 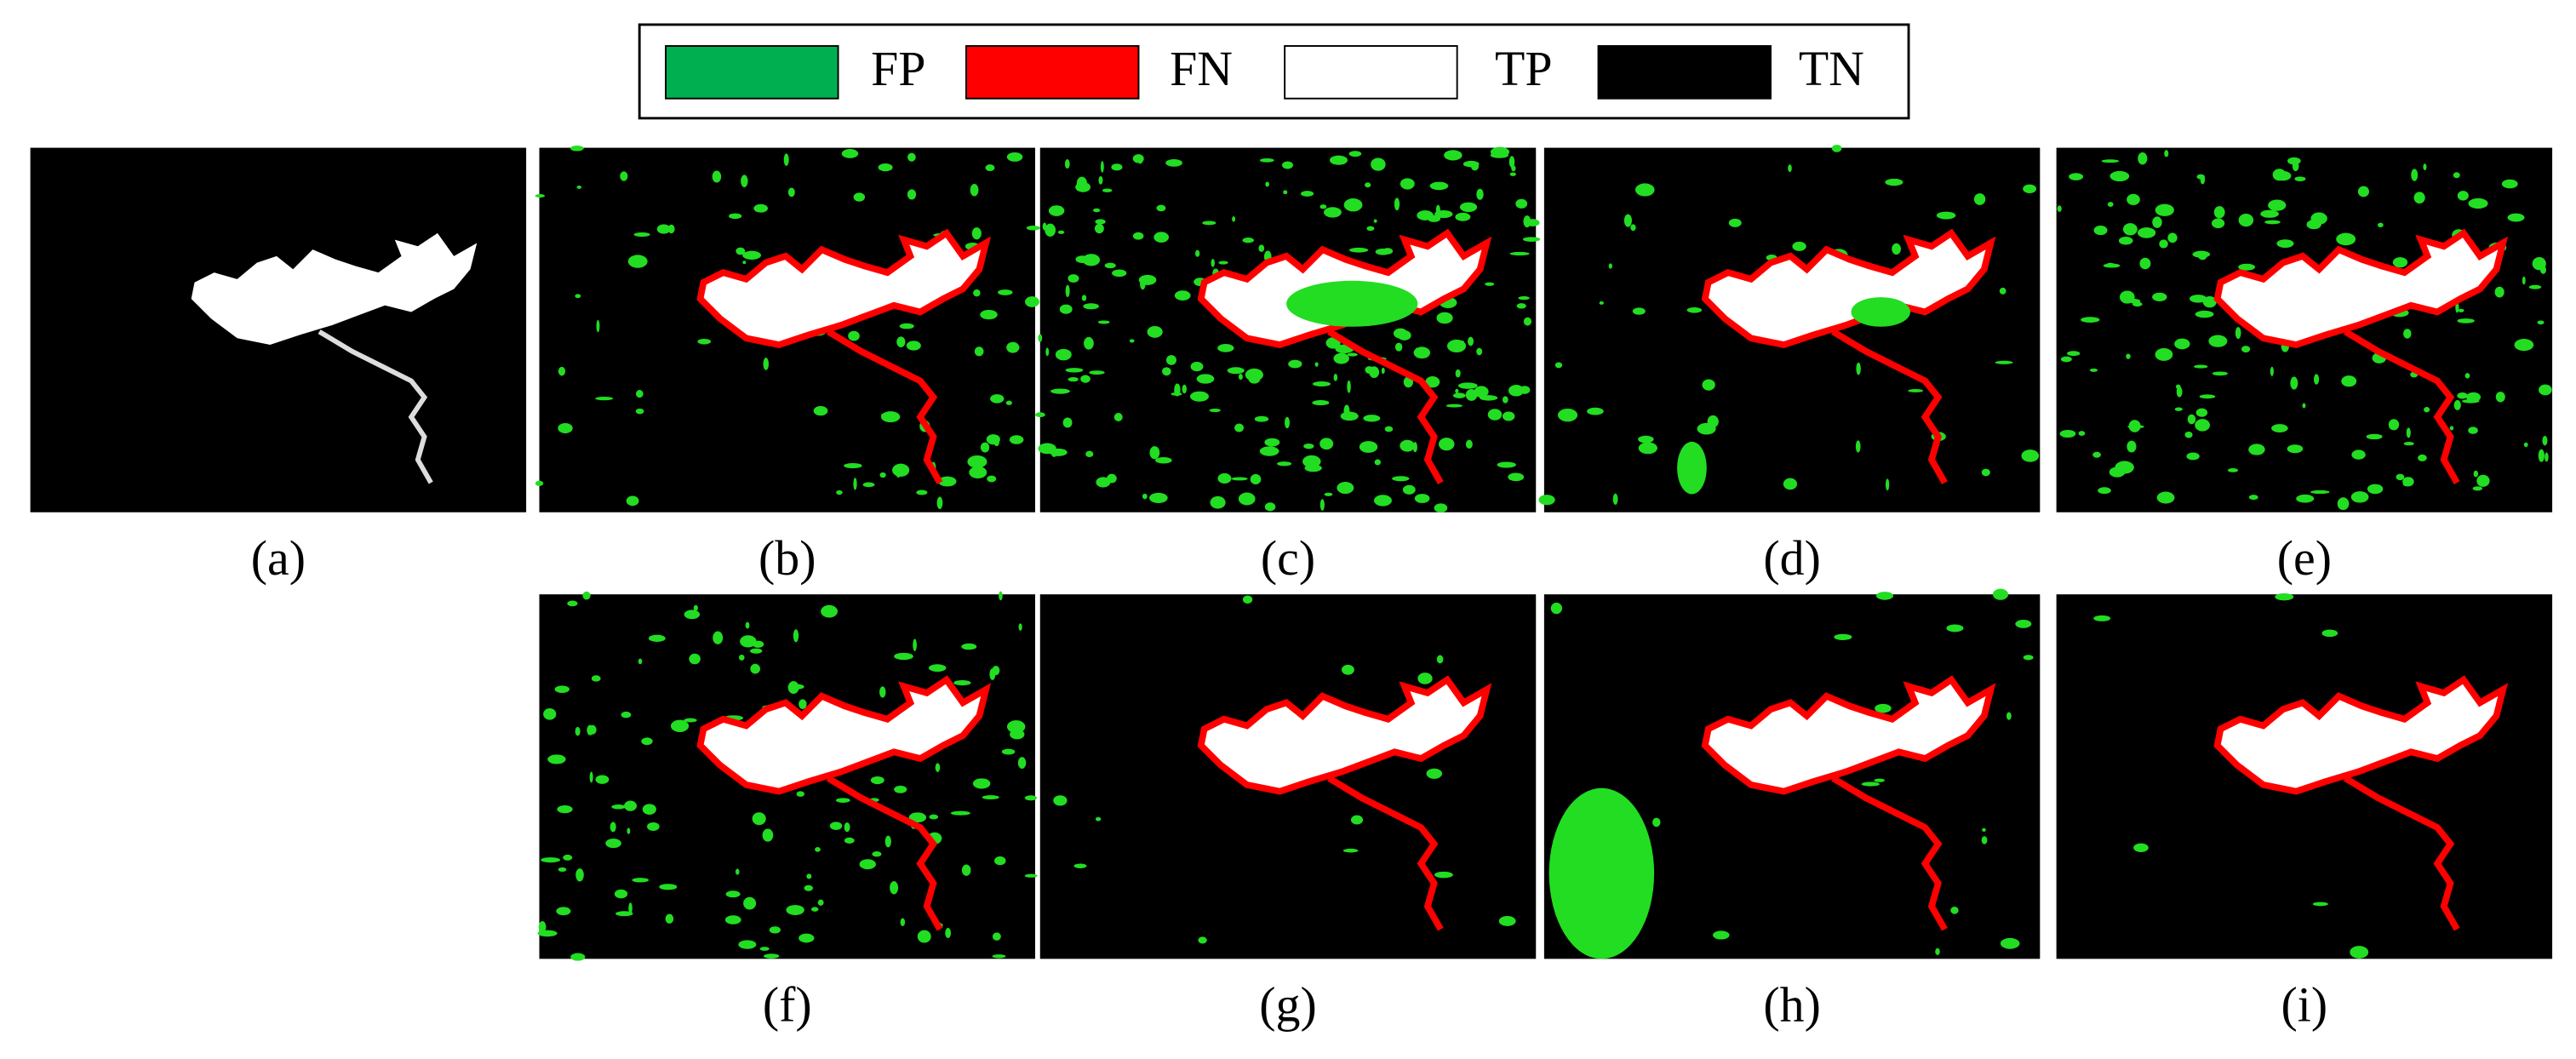 What do you see at coordinates (279, 558) in the screenshot?
I see `panel-label: (a)` at bounding box center [279, 558].